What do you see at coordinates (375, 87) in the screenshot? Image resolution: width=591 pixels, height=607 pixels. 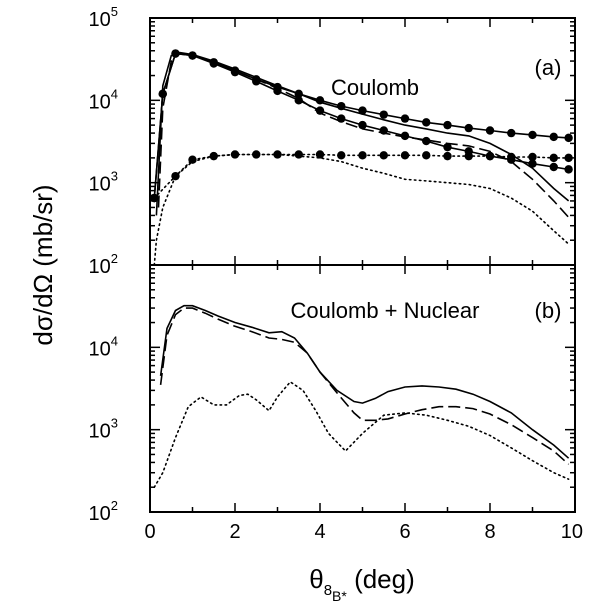 I see `panel-a-title: Coulomb` at bounding box center [375, 87].